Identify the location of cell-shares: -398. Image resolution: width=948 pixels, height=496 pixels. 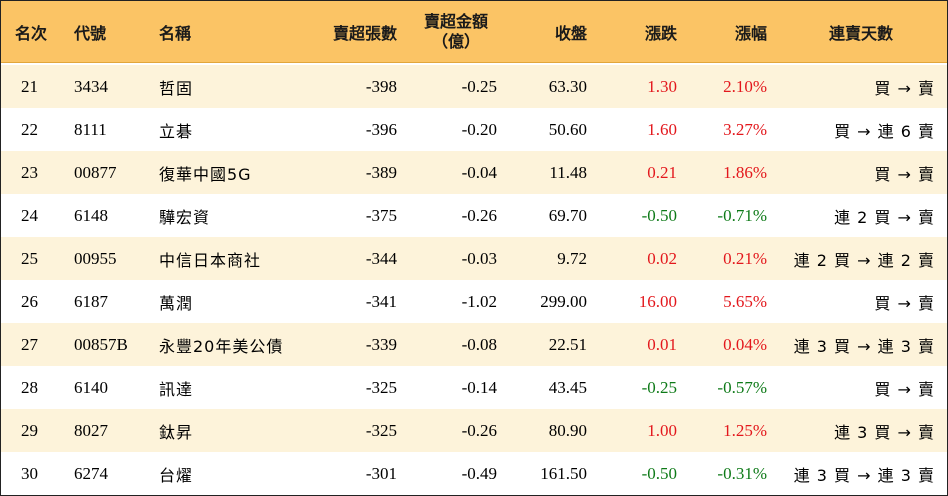
(381, 86).